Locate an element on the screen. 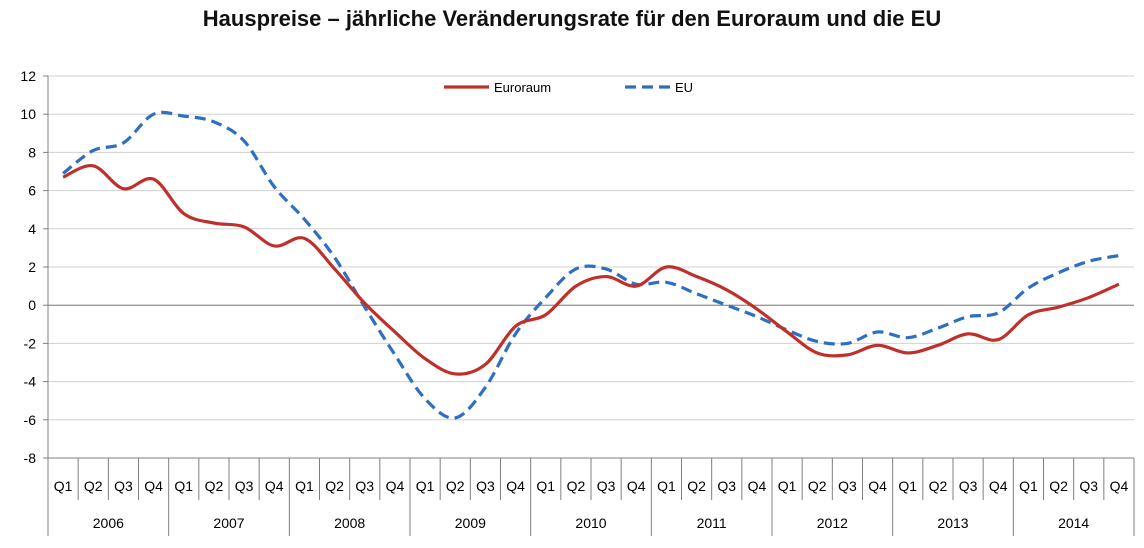  y-tick-label: 8 is located at coordinates (32, 152).